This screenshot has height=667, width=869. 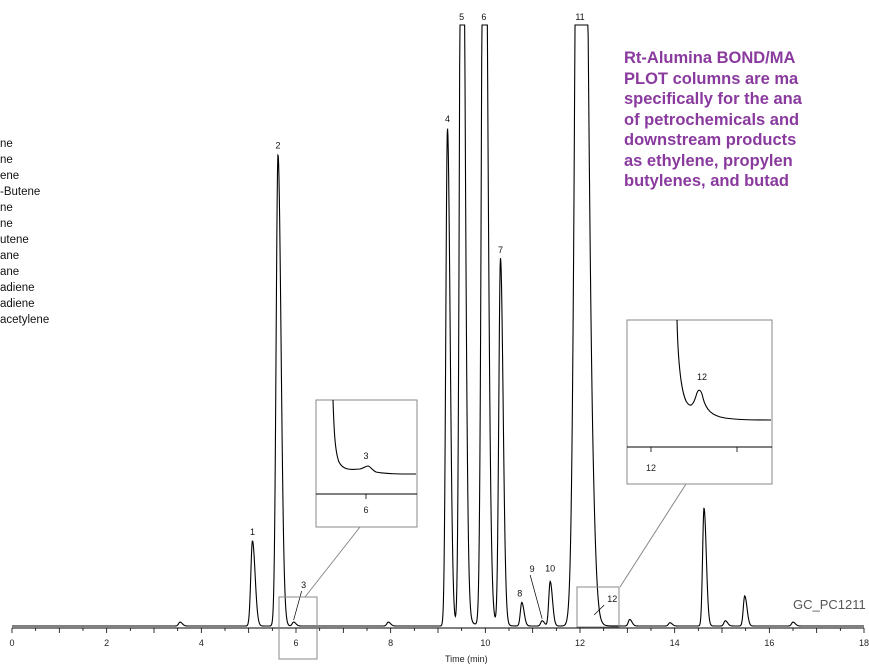 What do you see at coordinates (769, 643) in the screenshot?
I see `x-tick-label: 16` at bounding box center [769, 643].